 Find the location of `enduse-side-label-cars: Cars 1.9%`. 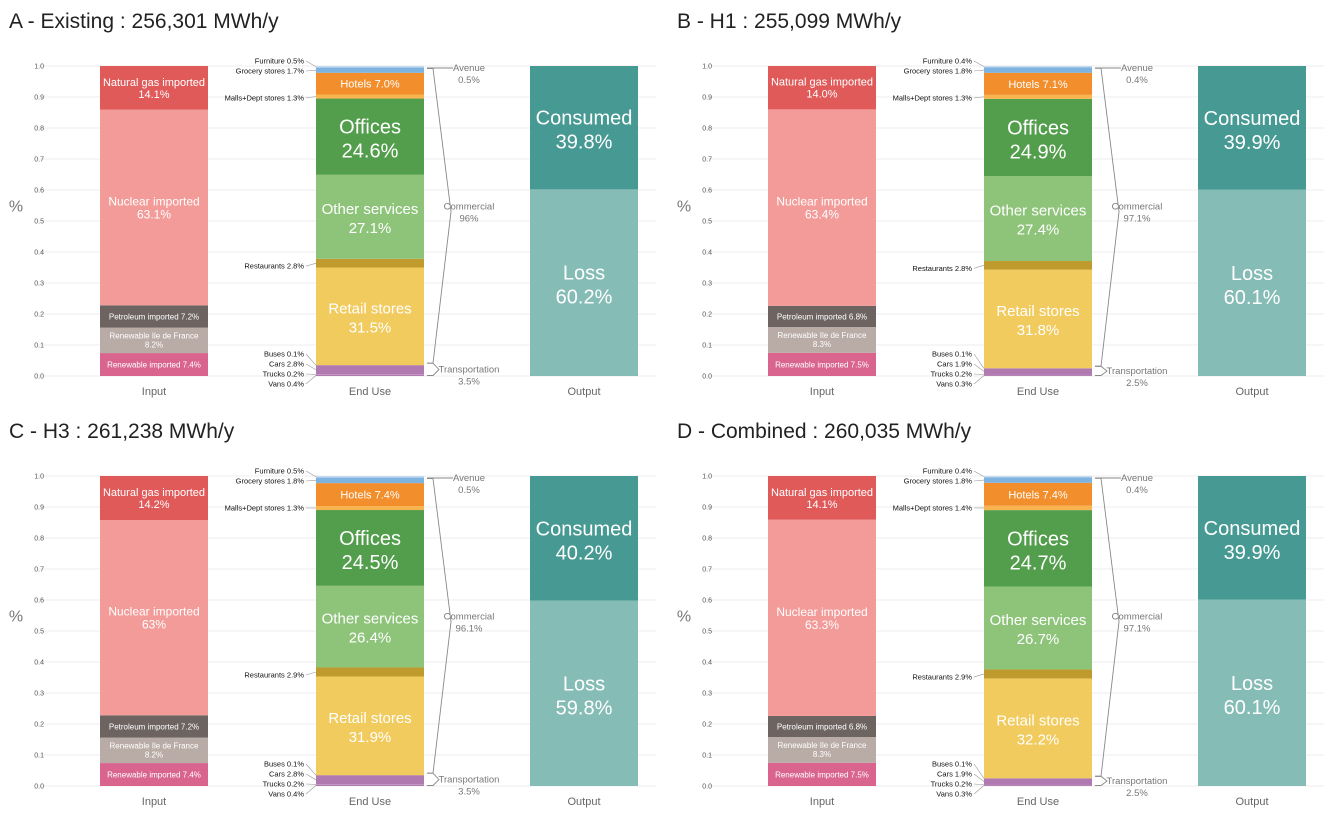

enduse-side-label-cars: Cars 1.9% is located at coordinates (954, 774).